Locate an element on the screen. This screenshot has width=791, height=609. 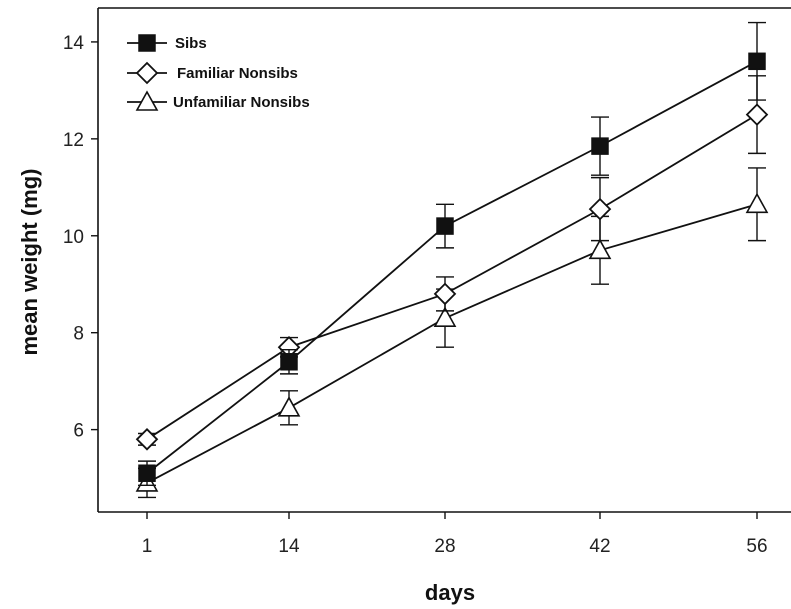
y-tick-label: 14 is located at coordinates (74, 43).